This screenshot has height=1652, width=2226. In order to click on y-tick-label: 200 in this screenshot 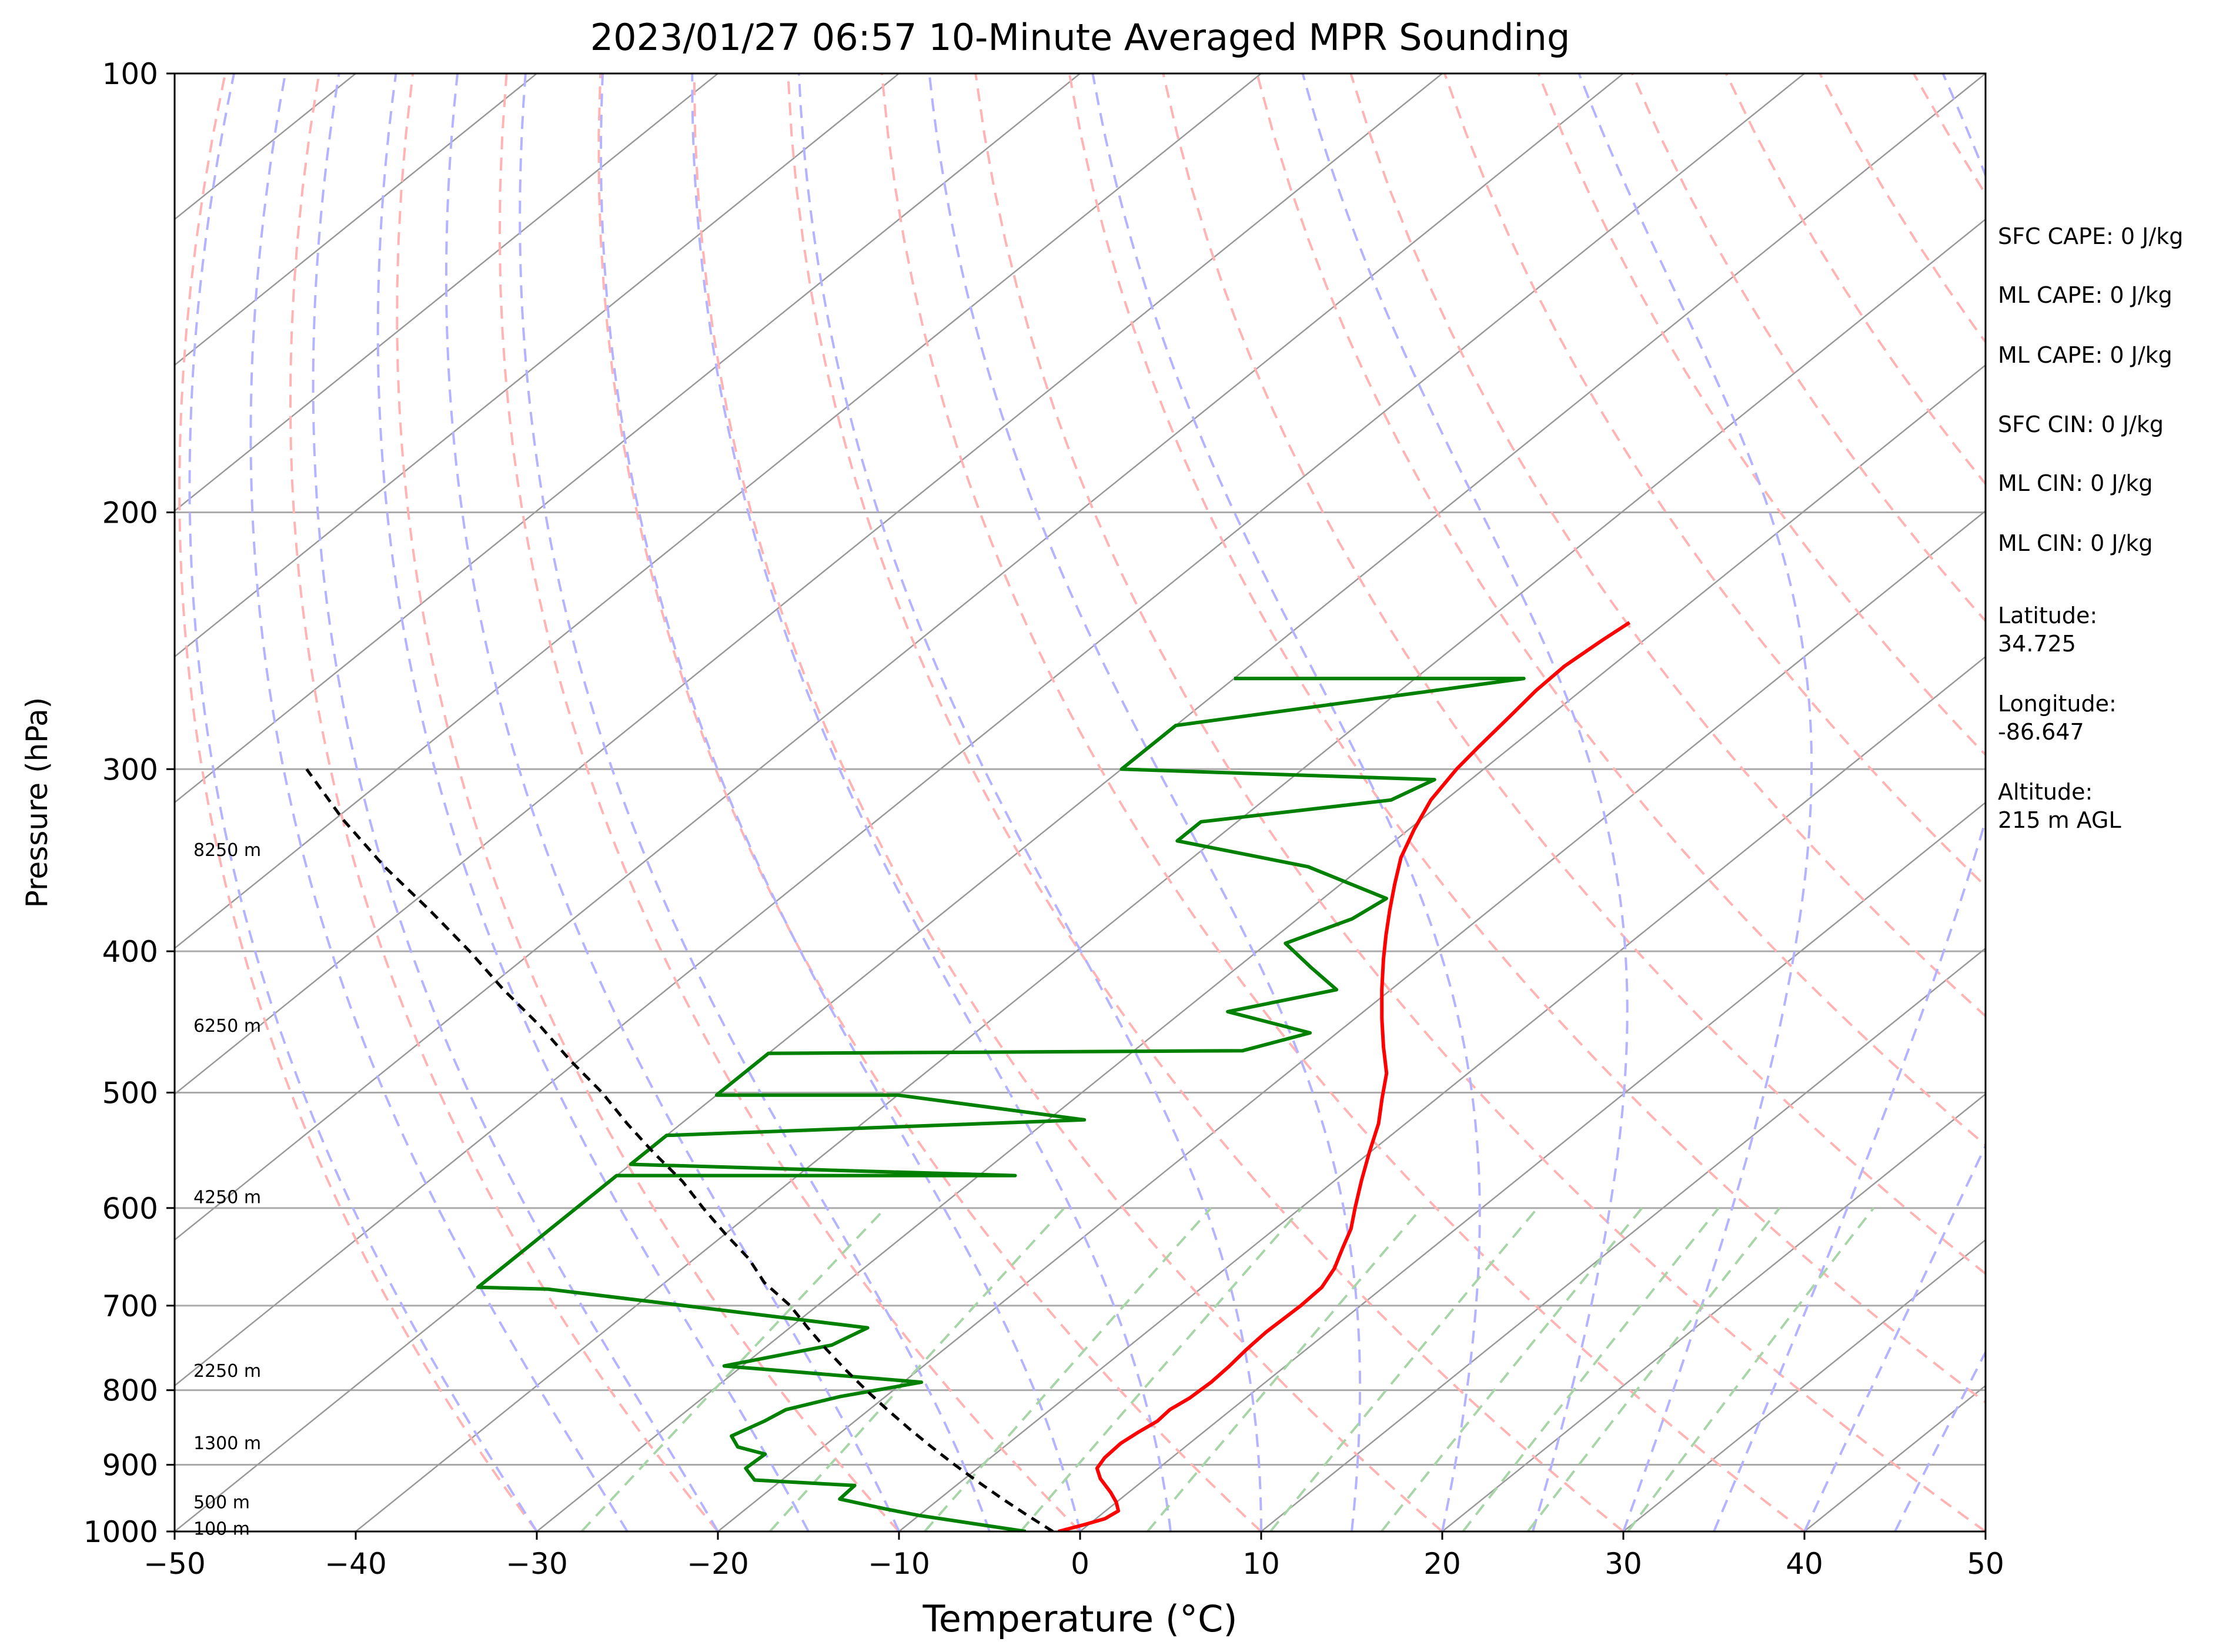, I will do `click(130, 513)`.